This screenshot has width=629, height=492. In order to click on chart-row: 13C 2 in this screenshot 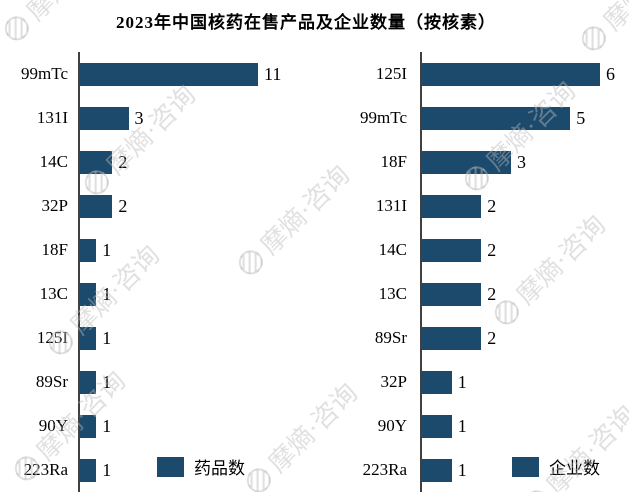, I will do `click(472, 294)`.